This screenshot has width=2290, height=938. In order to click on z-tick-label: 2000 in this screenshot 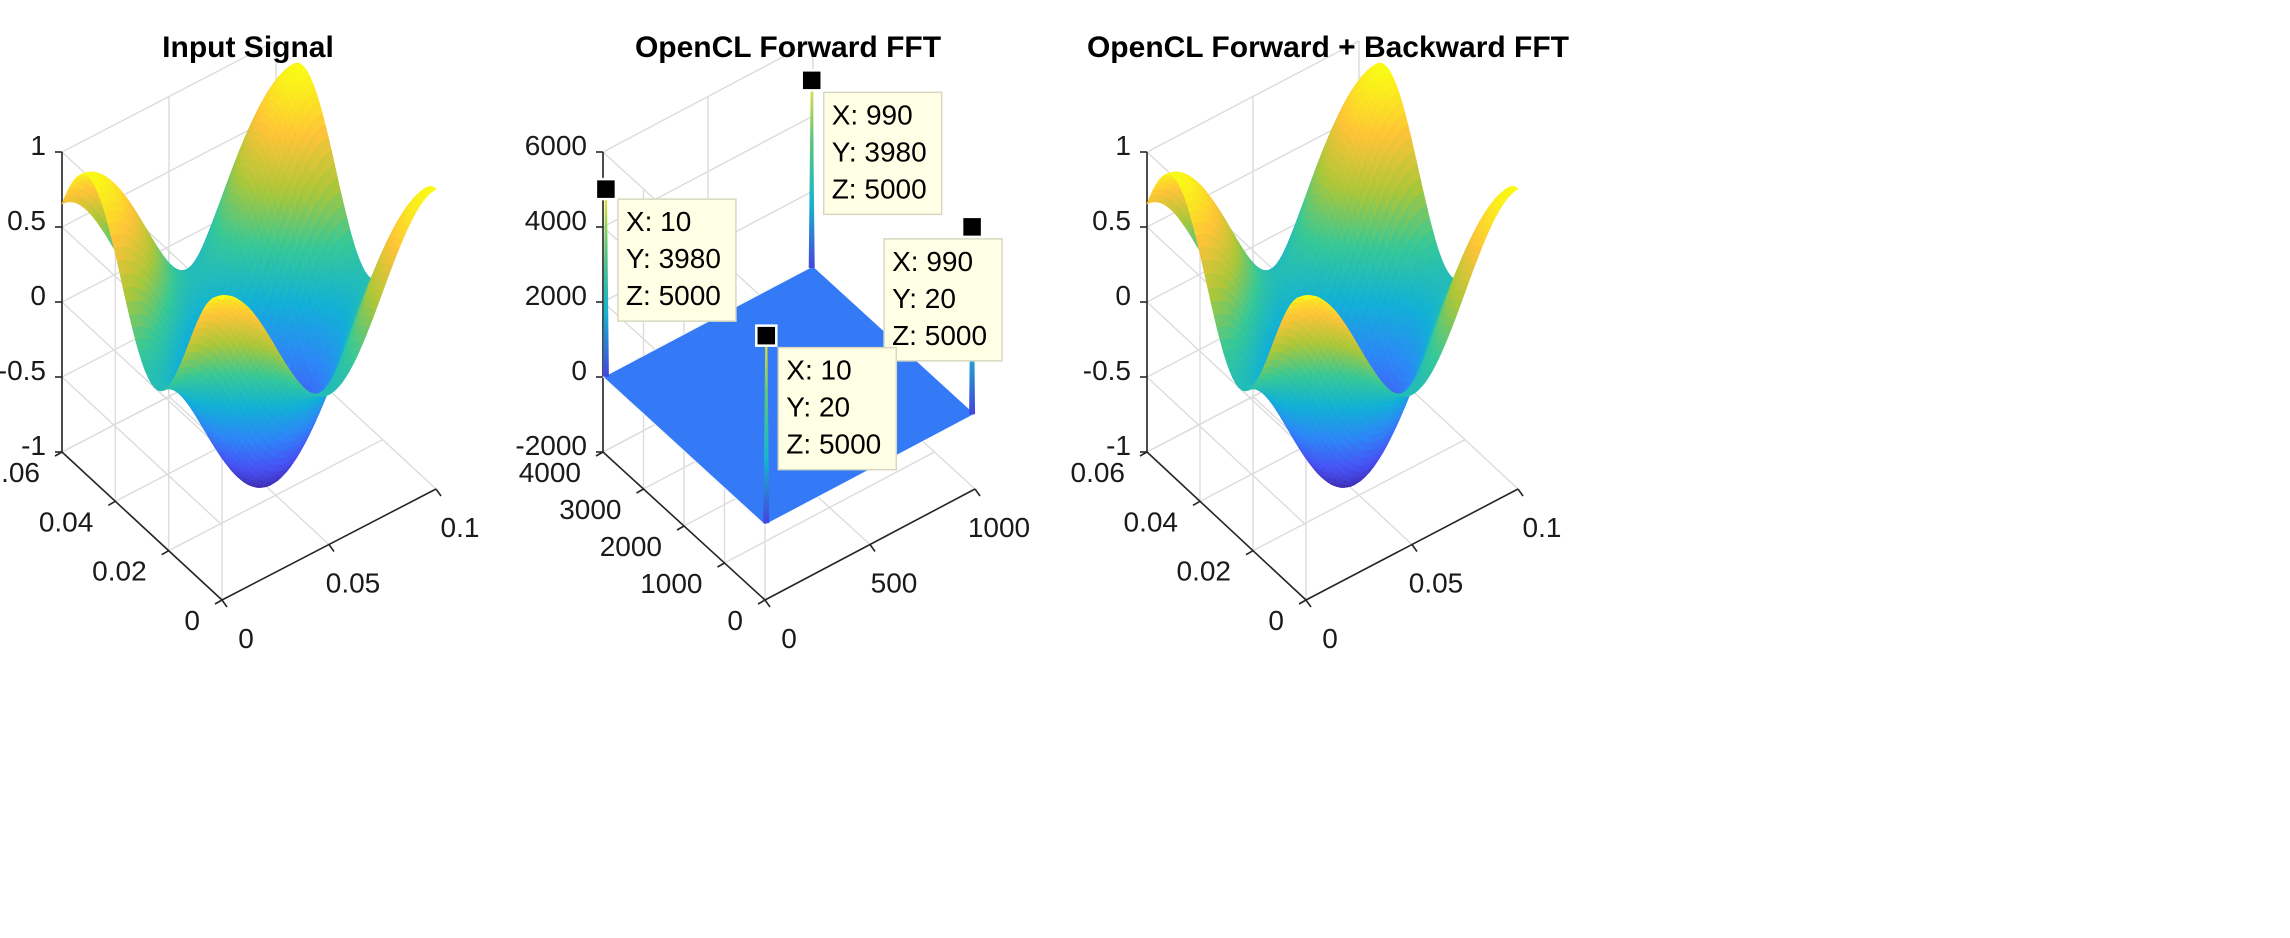, I will do `click(556, 295)`.